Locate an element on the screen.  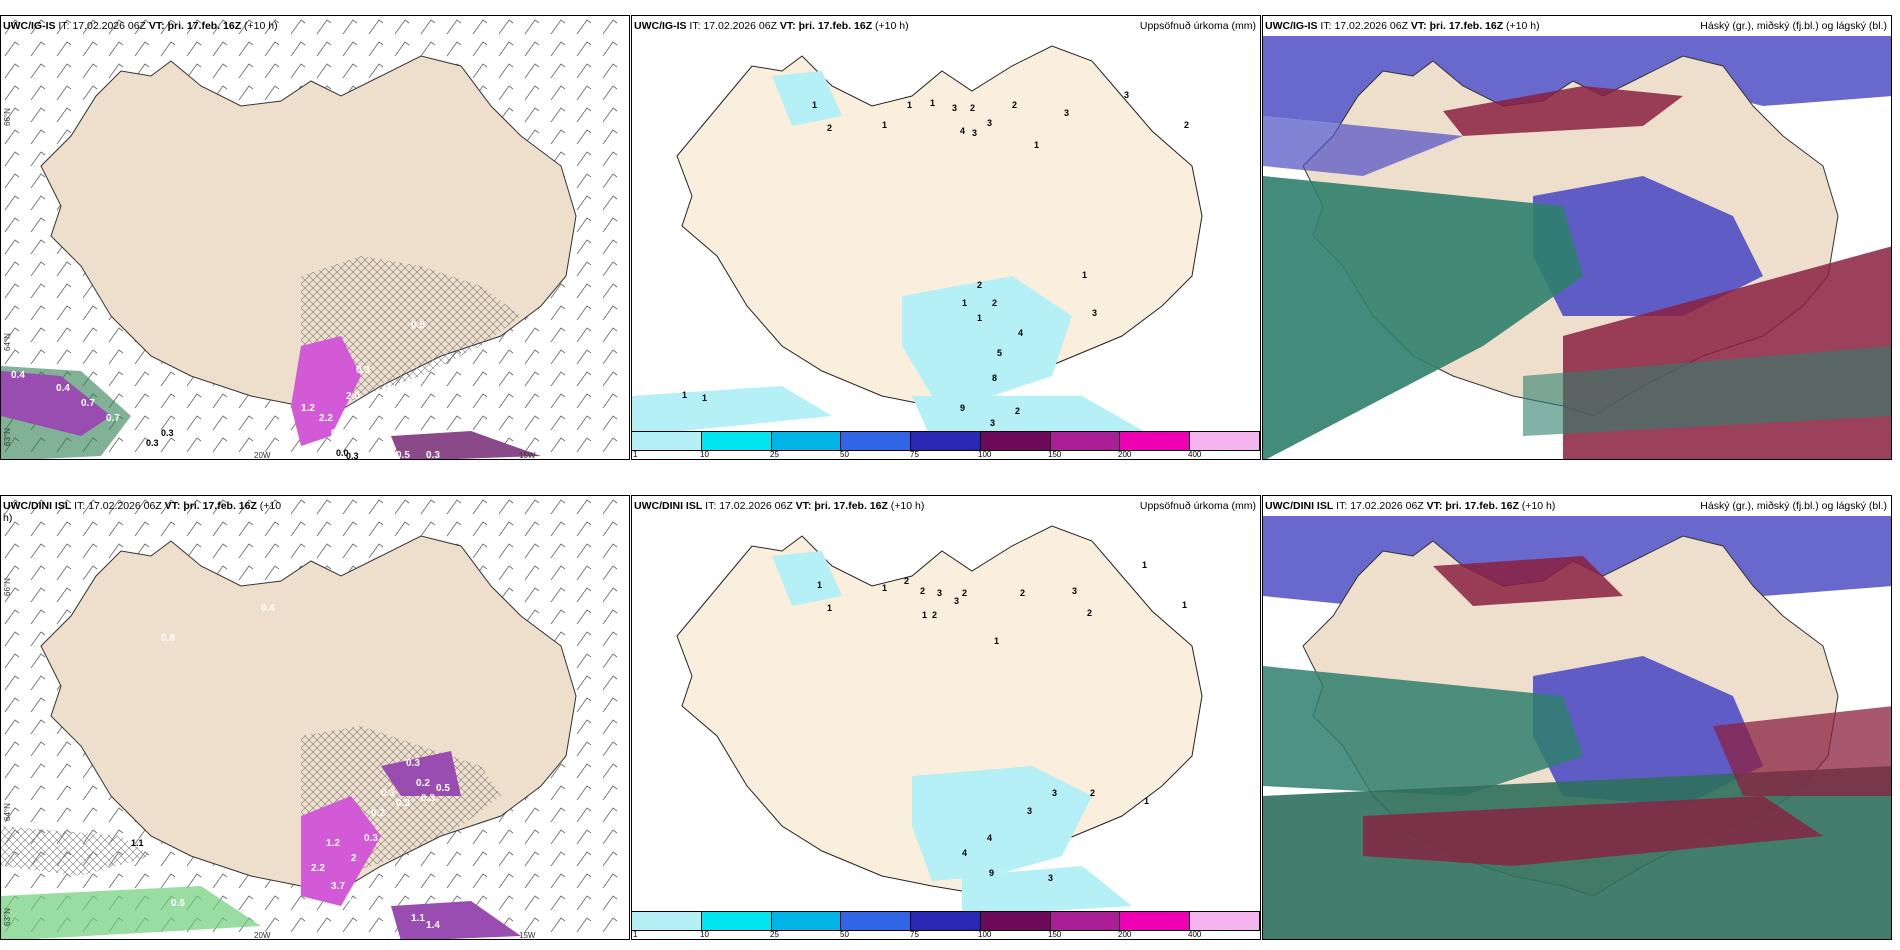
svg-text: 5 is located at coordinates (999, 353).